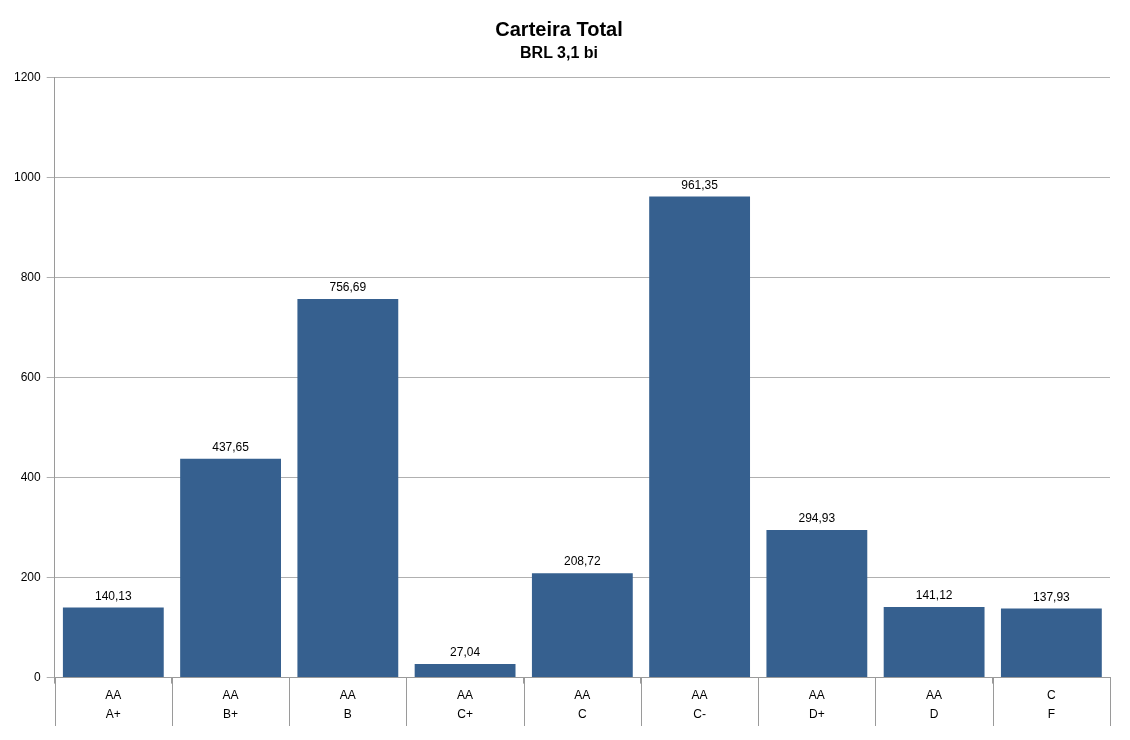 The width and height of the screenshot is (1130, 740). What do you see at coordinates (38, 676) in the screenshot?
I see `y-tick-label: 0` at bounding box center [38, 676].